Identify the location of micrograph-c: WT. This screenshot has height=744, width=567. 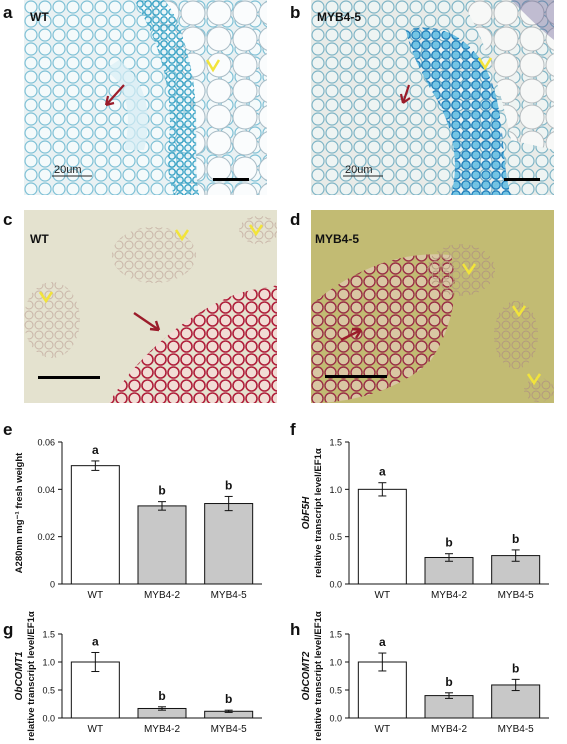
(150, 306).